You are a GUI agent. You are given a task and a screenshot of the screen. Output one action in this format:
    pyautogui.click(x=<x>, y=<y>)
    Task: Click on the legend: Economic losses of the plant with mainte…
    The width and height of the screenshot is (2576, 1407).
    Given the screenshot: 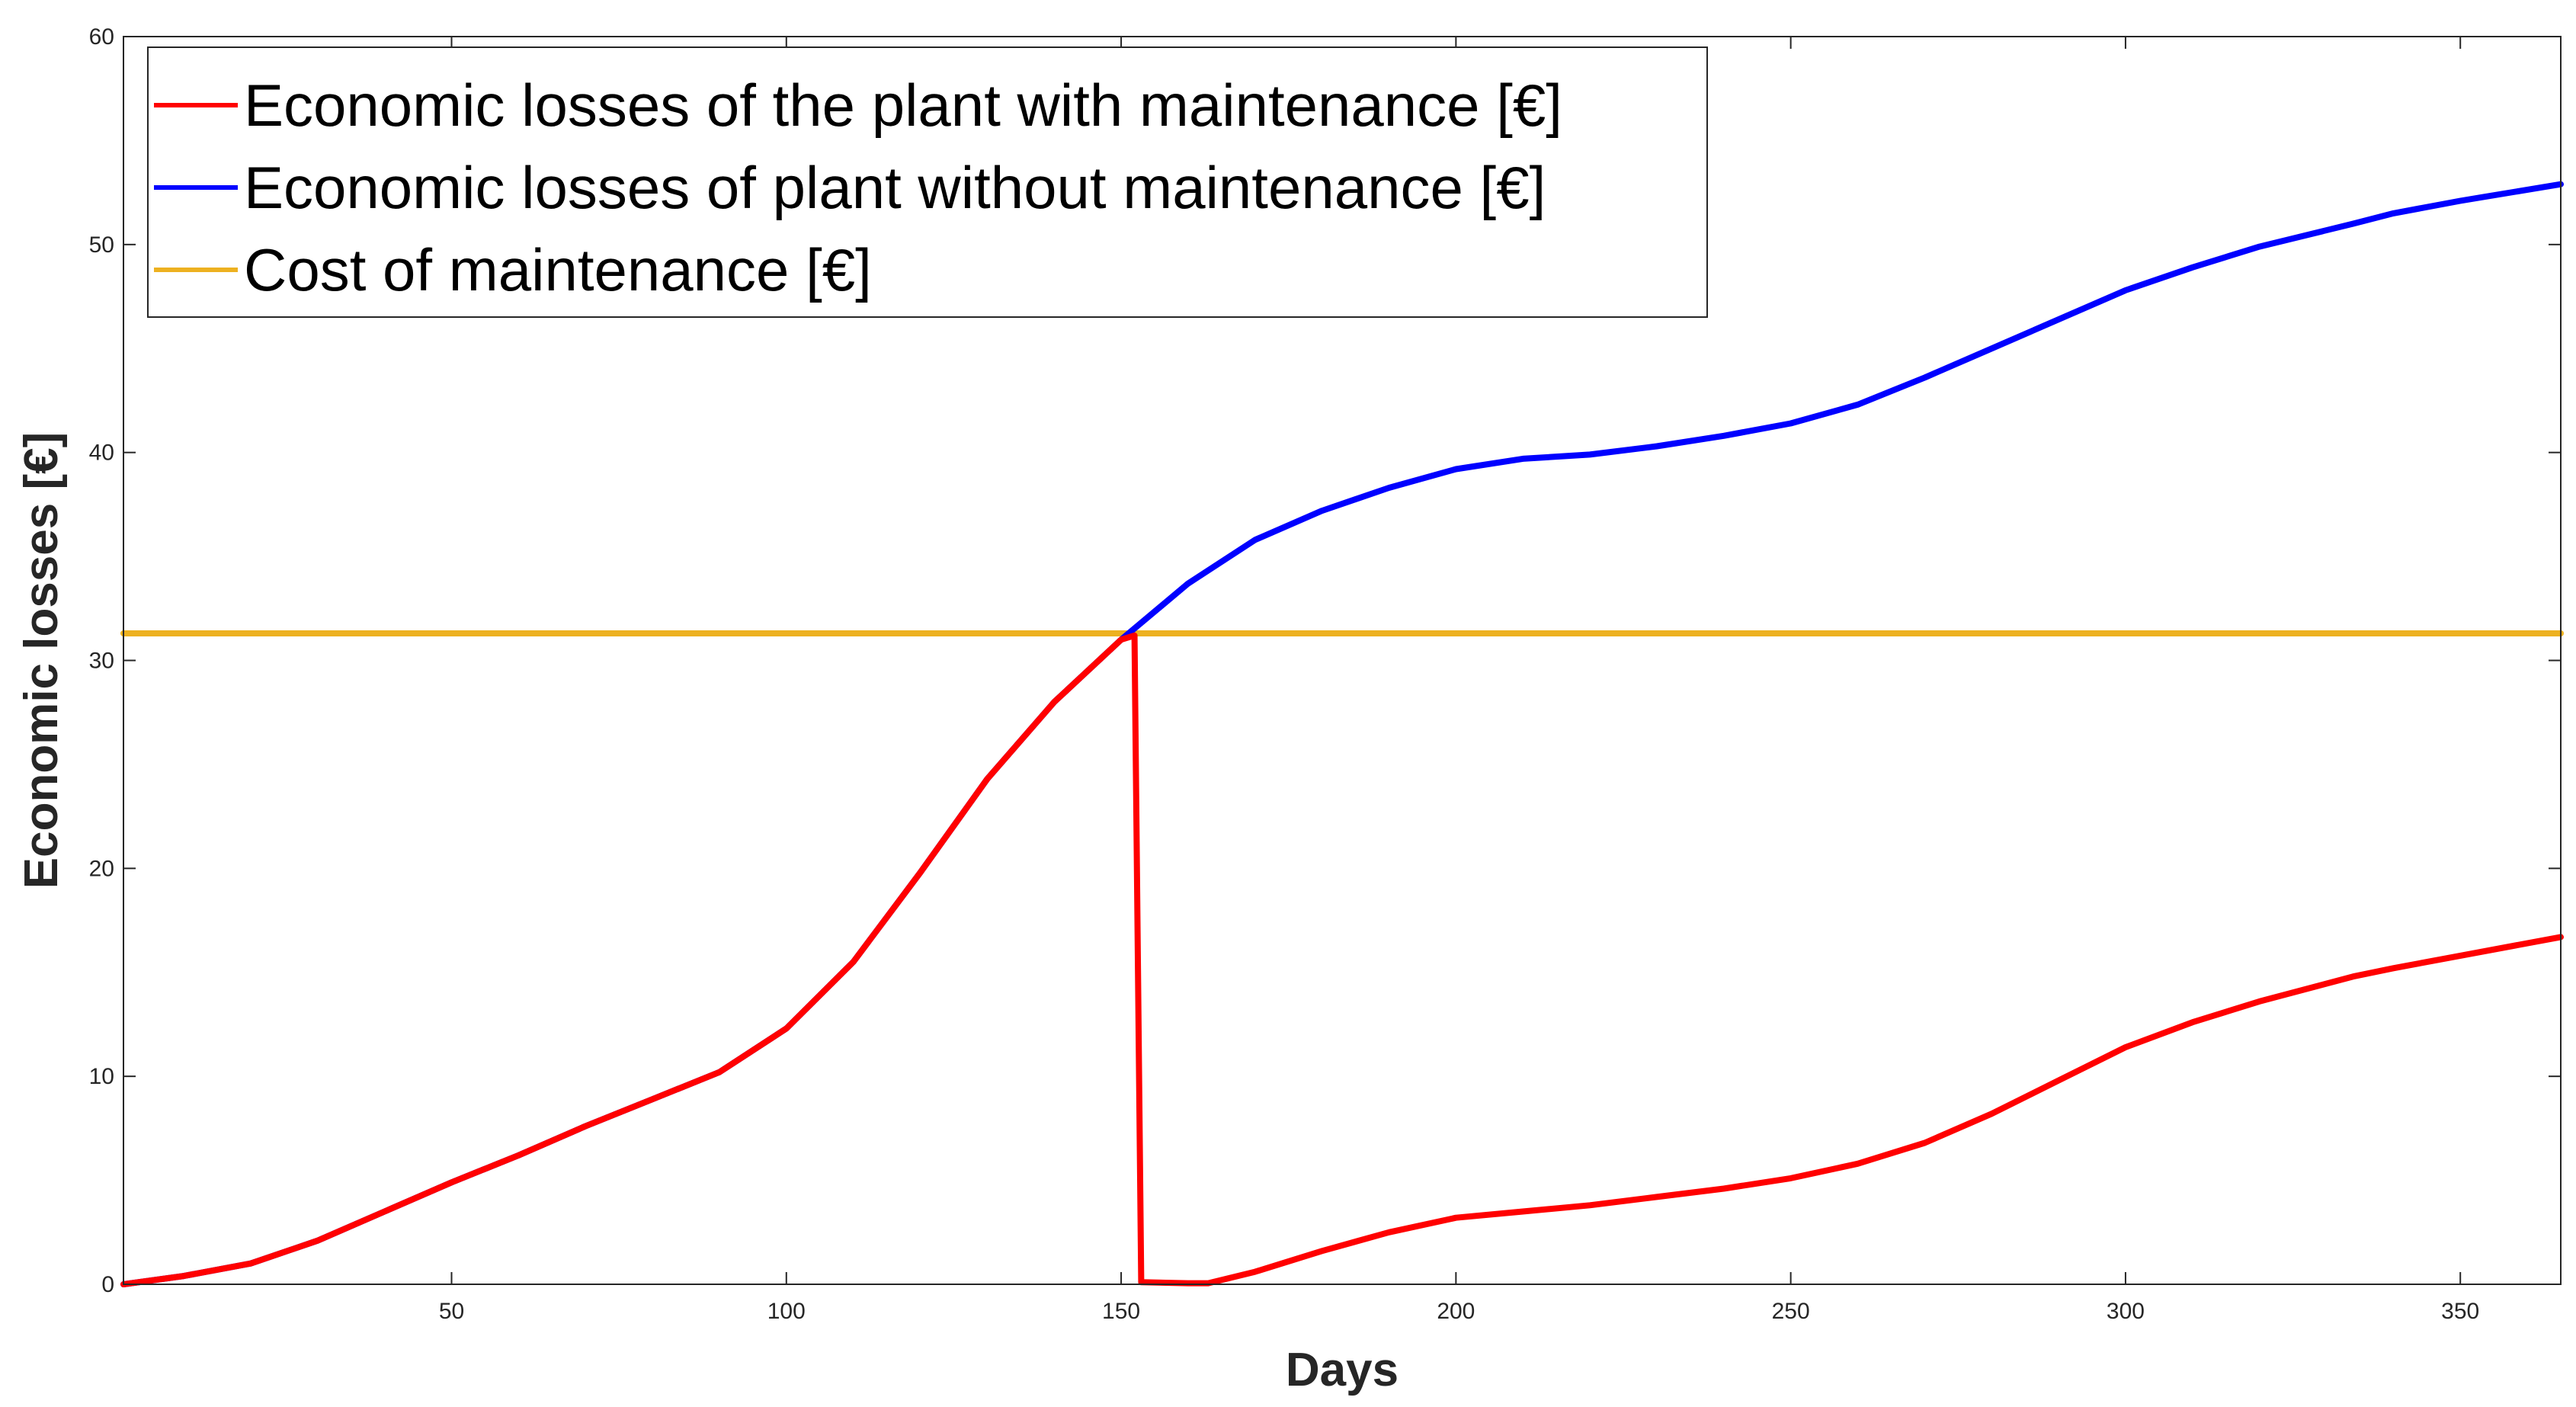 What is the action you would take?
    pyautogui.click(x=927, y=182)
    